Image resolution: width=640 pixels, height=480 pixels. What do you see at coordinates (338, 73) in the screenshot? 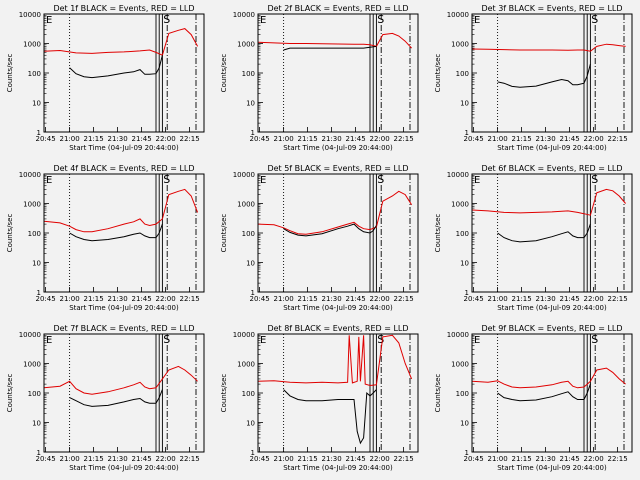
I see `panel-2-plot-frame` at bounding box center [338, 73].